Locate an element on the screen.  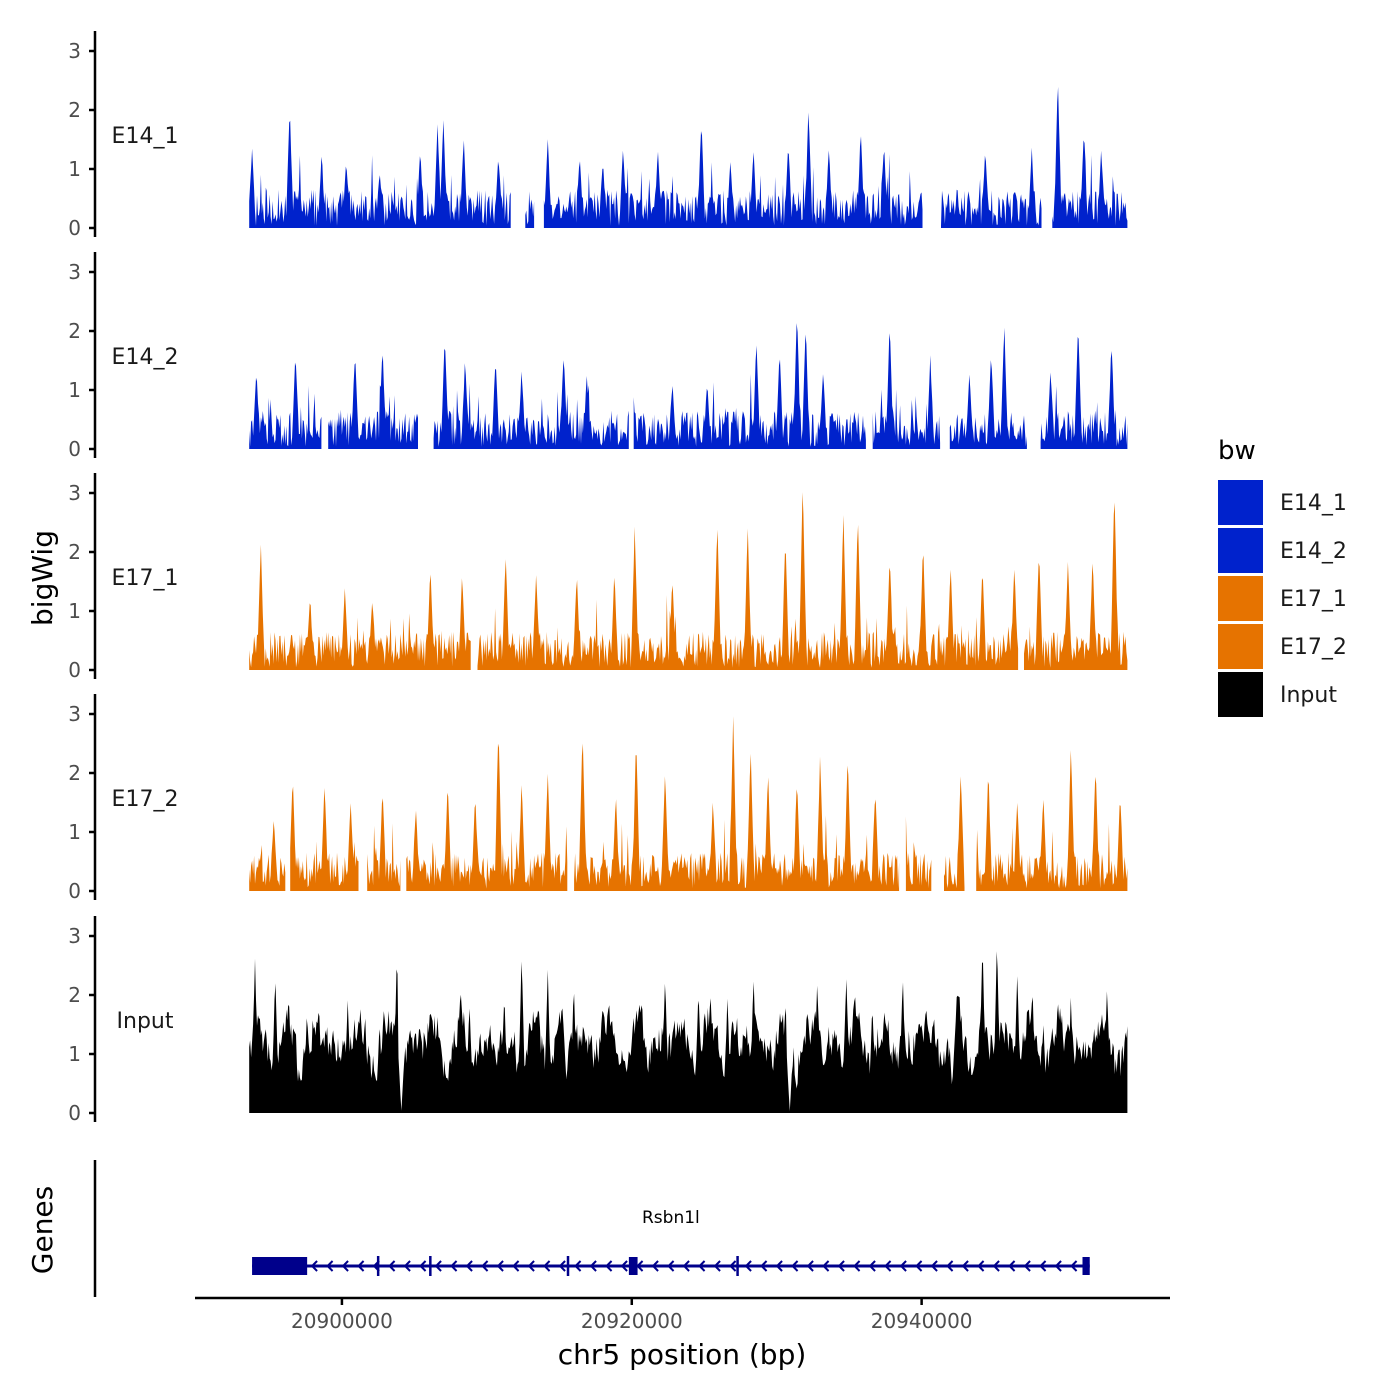
legend-label: E17_1 is located at coordinates (1313, 599).